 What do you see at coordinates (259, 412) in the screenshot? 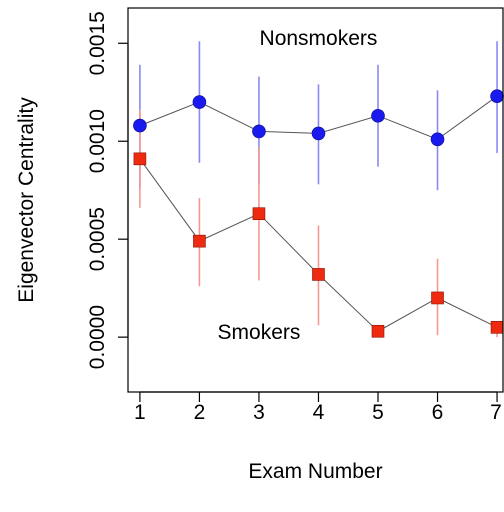
I see `x-tick-label-3: 3` at bounding box center [259, 412].